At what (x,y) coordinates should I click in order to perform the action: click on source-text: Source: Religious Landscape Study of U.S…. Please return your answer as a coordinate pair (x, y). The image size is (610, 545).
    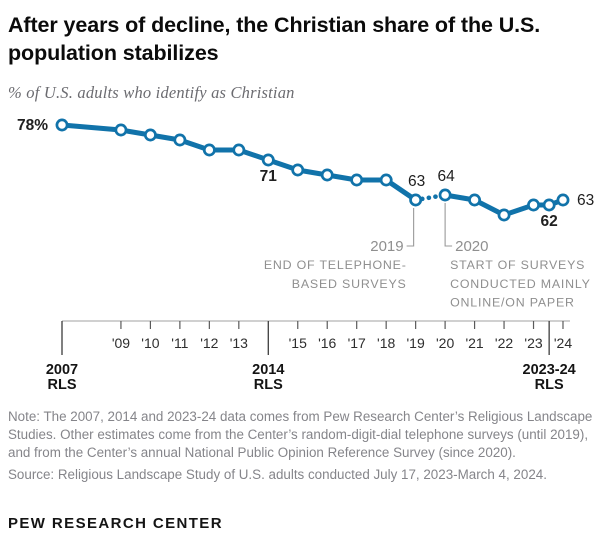
    Looking at the image, I should click on (277, 474).